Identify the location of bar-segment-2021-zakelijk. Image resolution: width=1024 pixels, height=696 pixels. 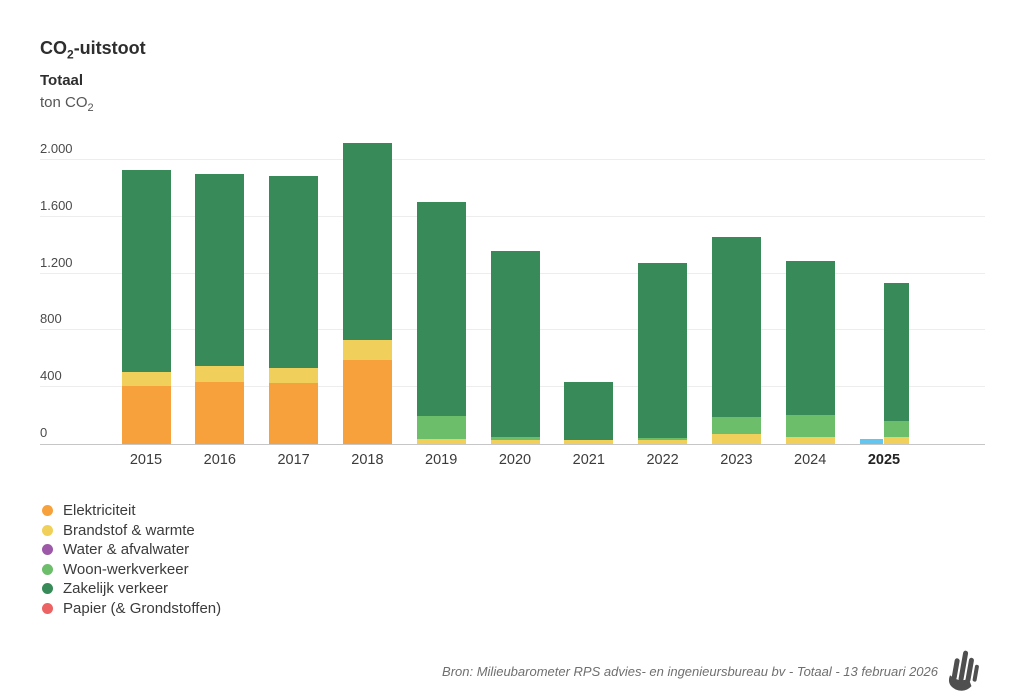
(589, 411).